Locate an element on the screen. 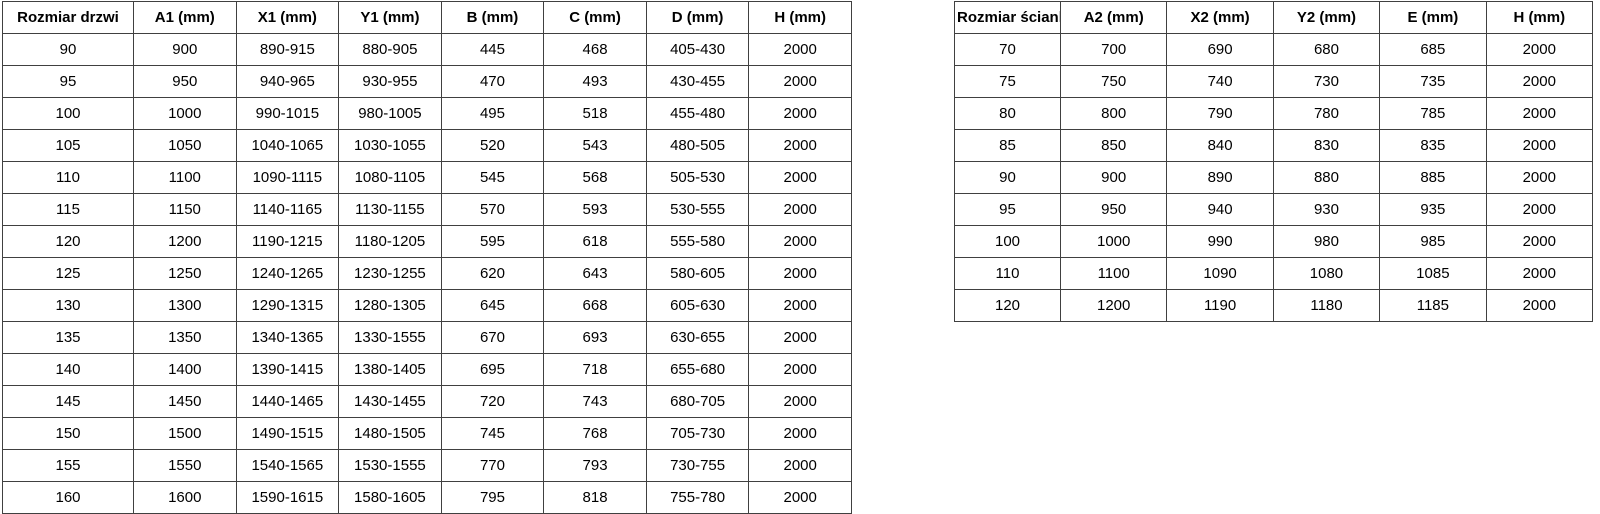  table-cell: 700 is located at coordinates (1113, 49).